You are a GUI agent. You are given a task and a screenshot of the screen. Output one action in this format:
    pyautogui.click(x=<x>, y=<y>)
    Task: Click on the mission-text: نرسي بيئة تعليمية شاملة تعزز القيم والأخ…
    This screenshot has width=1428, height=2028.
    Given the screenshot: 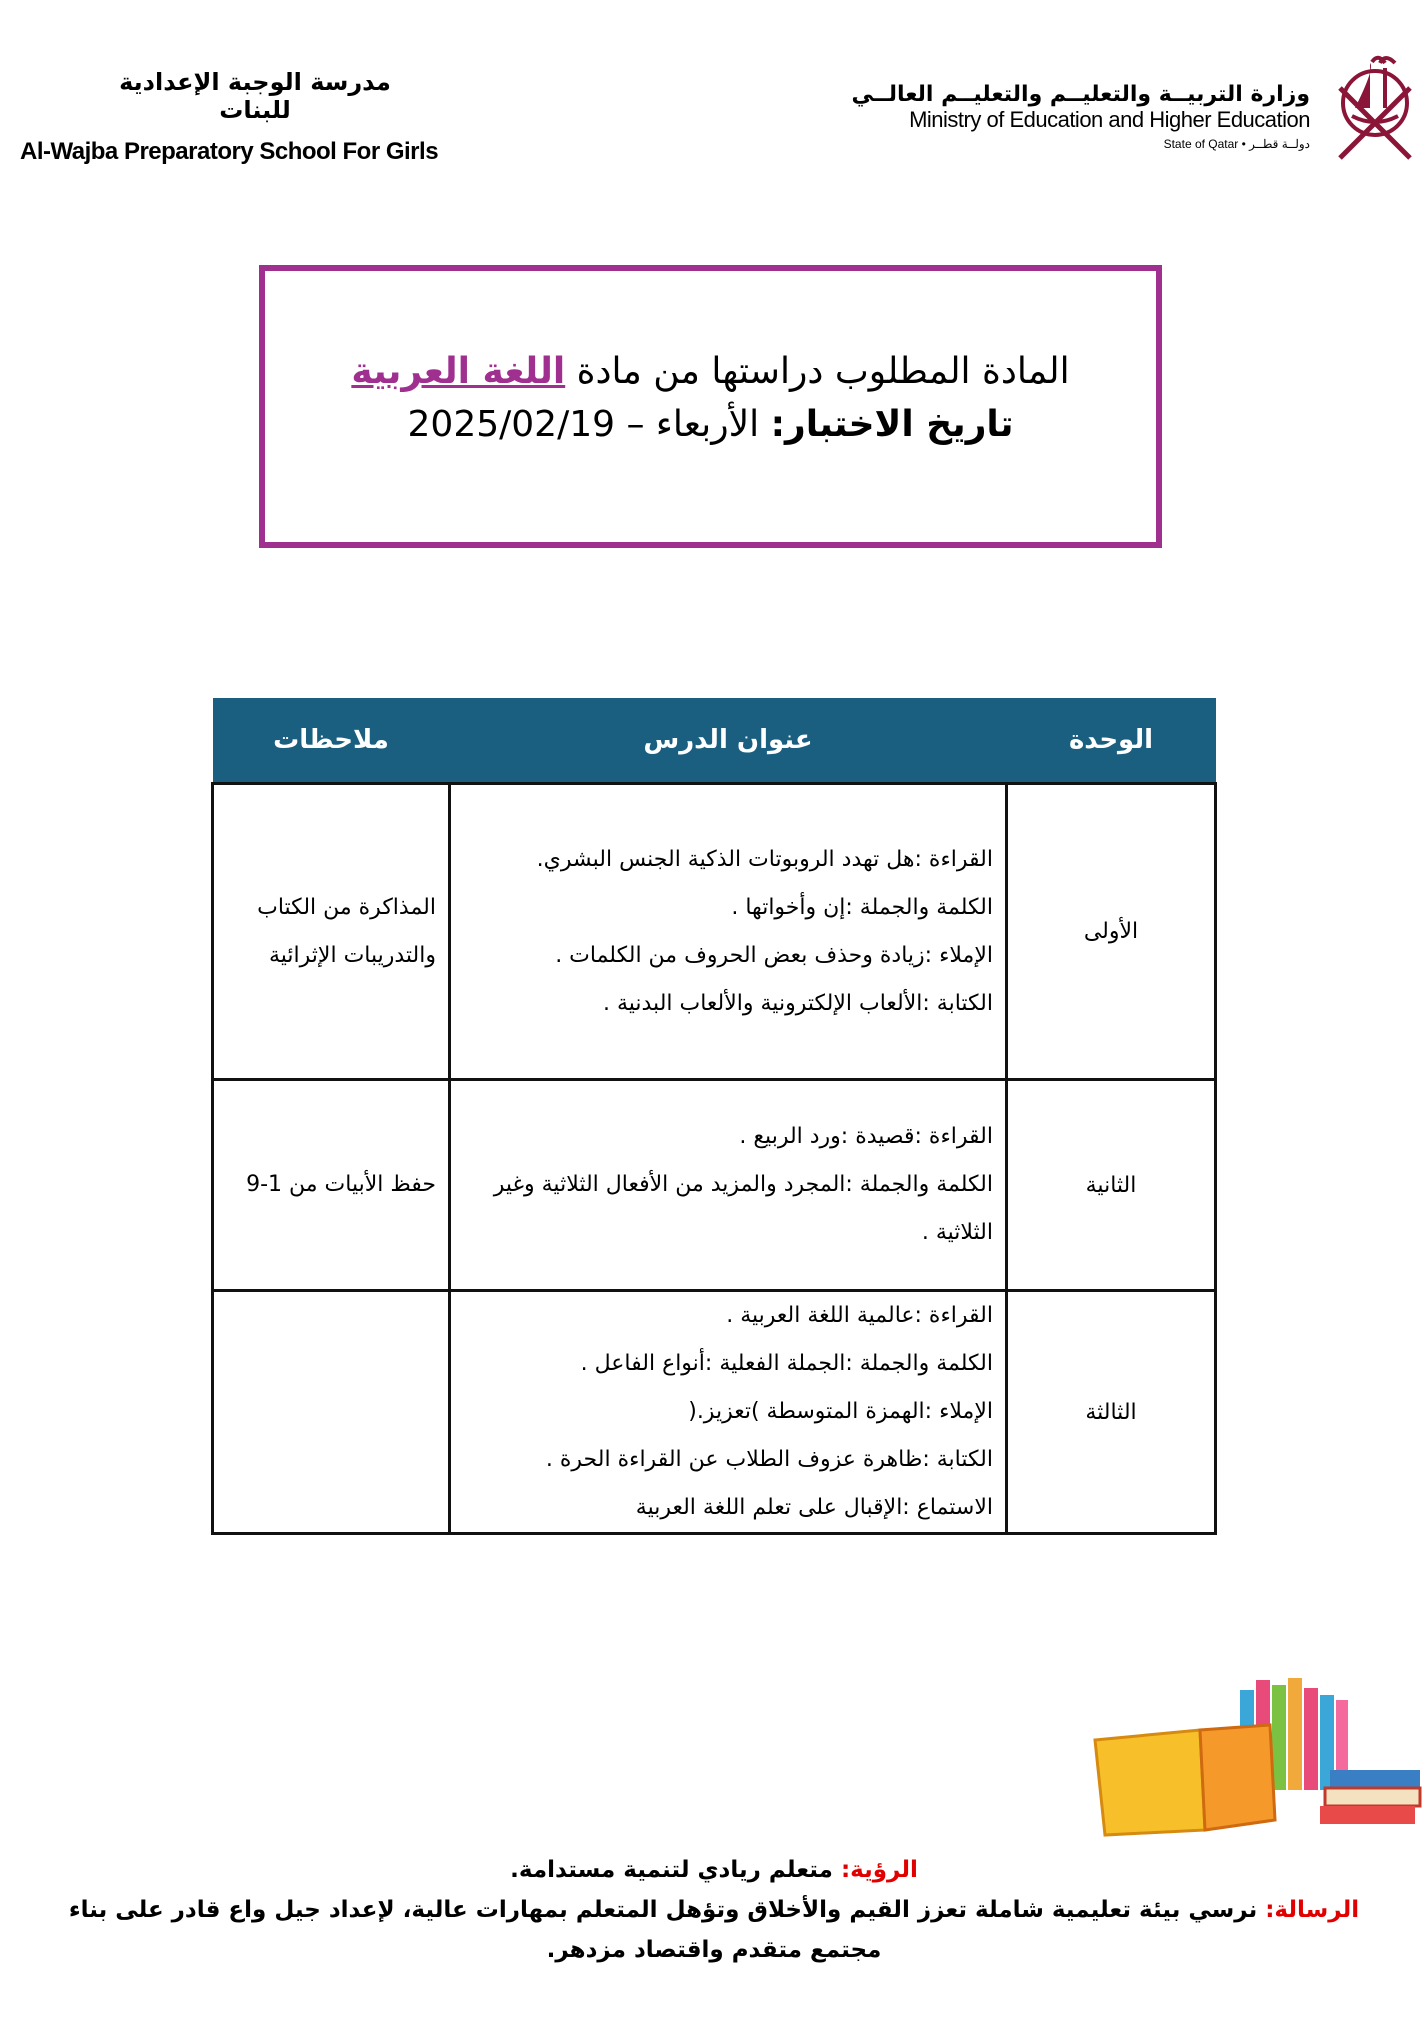 What is the action you would take?
    pyautogui.click(x=663, y=1930)
    